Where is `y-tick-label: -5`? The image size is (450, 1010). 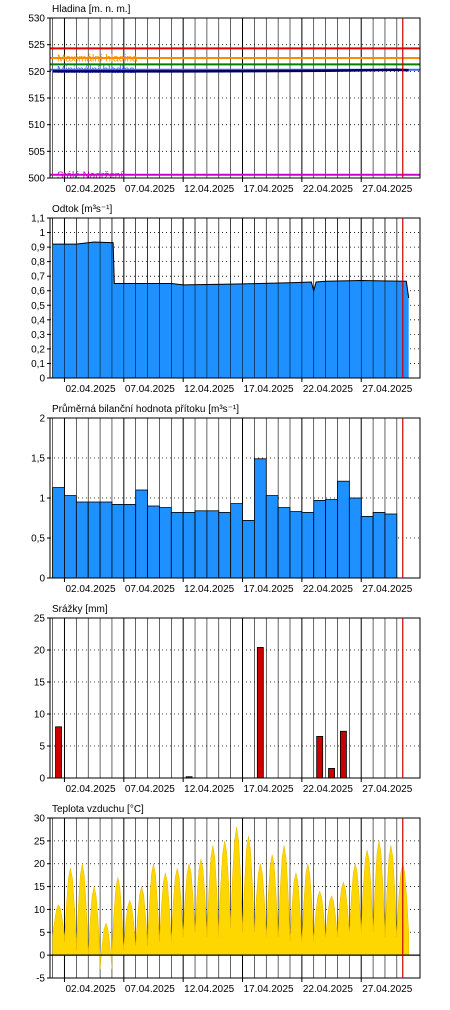 y-tick-label: -5 is located at coordinates (40, 979).